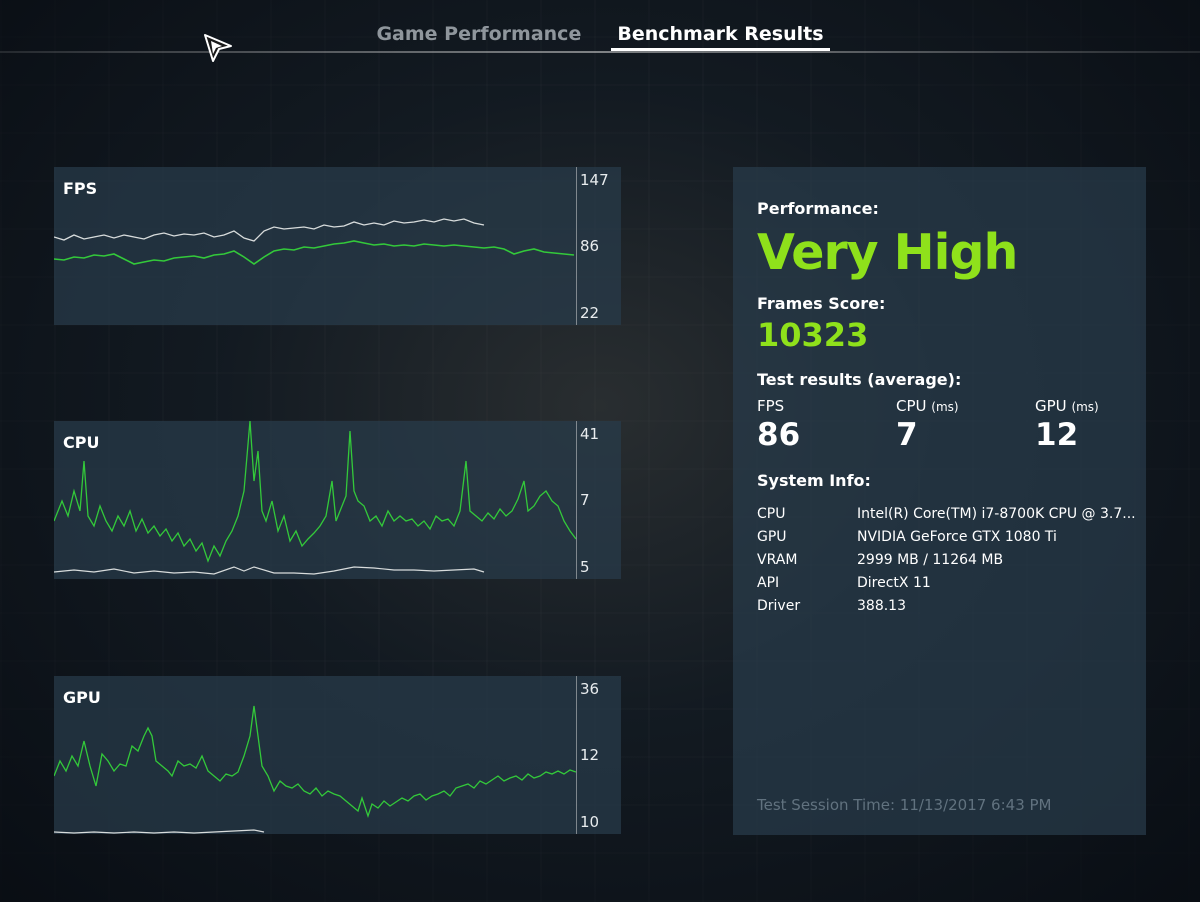 The image size is (1200, 902). I want to click on fps-plot, so click(315, 246).